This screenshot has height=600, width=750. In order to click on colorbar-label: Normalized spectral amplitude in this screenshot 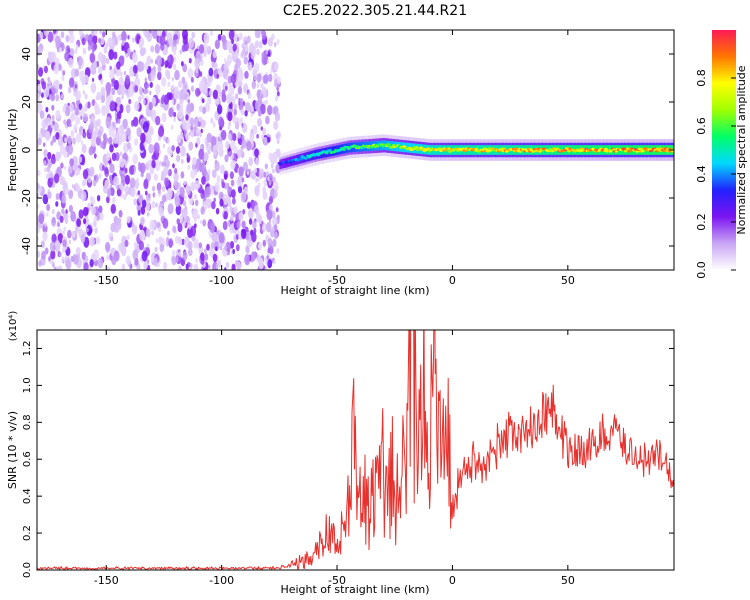, I will do `click(741, 149)`.